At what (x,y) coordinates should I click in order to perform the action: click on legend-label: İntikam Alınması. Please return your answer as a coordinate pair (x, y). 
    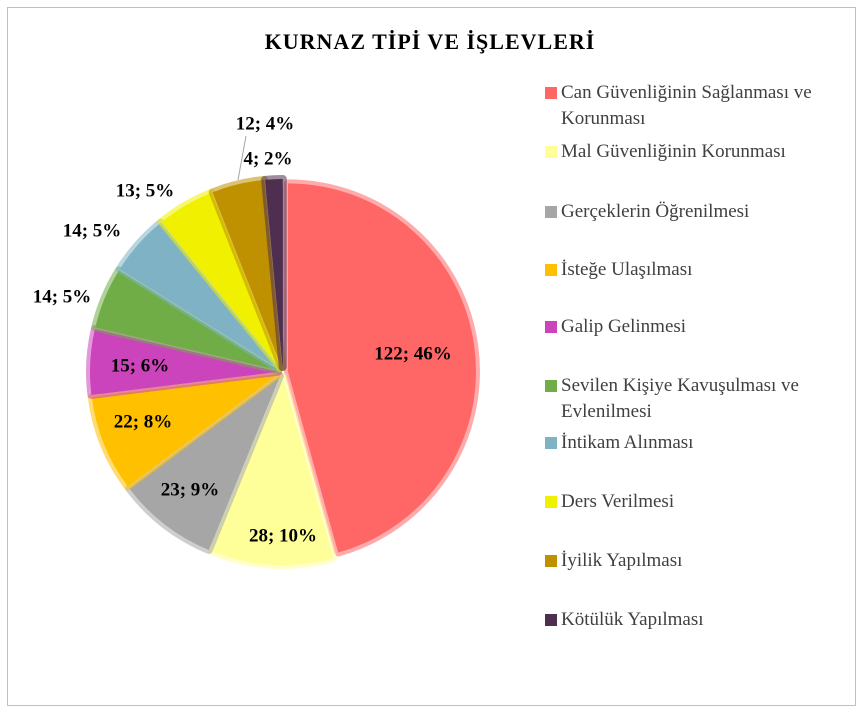
    Looking at the image, I should click on (627, 442).